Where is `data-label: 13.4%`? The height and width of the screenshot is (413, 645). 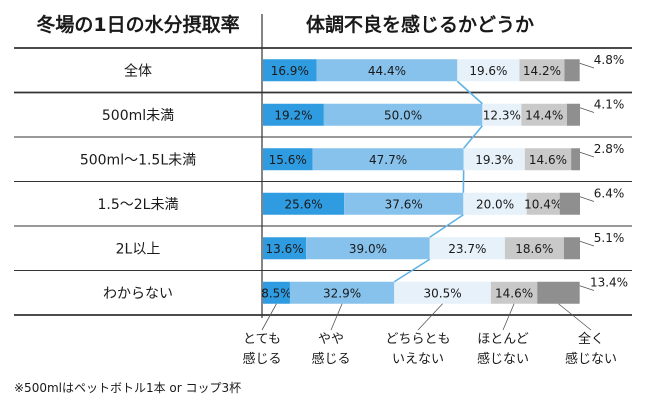
data-label: 13.4% is located at coordinates (609, 283).